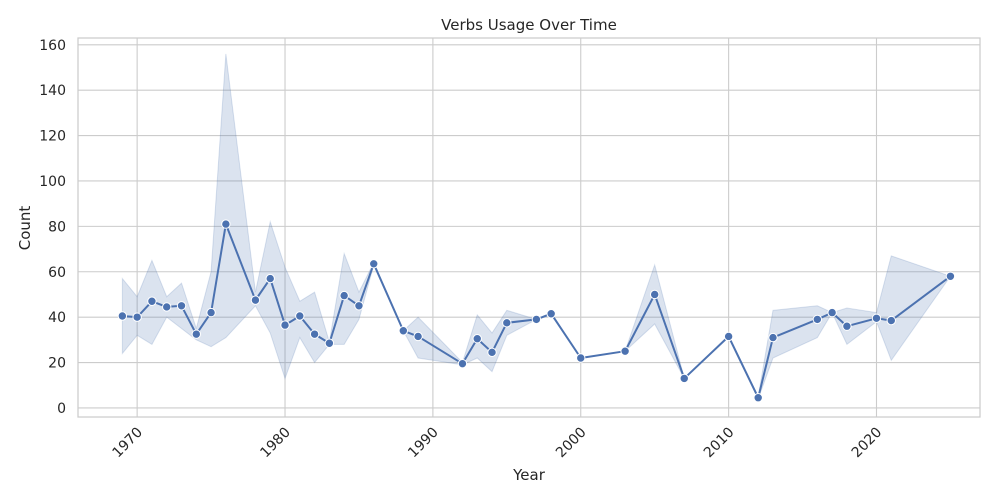 This screenshot has width=1000, height=500. What do you see at coordinates (529, 25) in the screenshot?
I see `chart-title: Verbs Usage Over Time` at bounding box center [529, 25].